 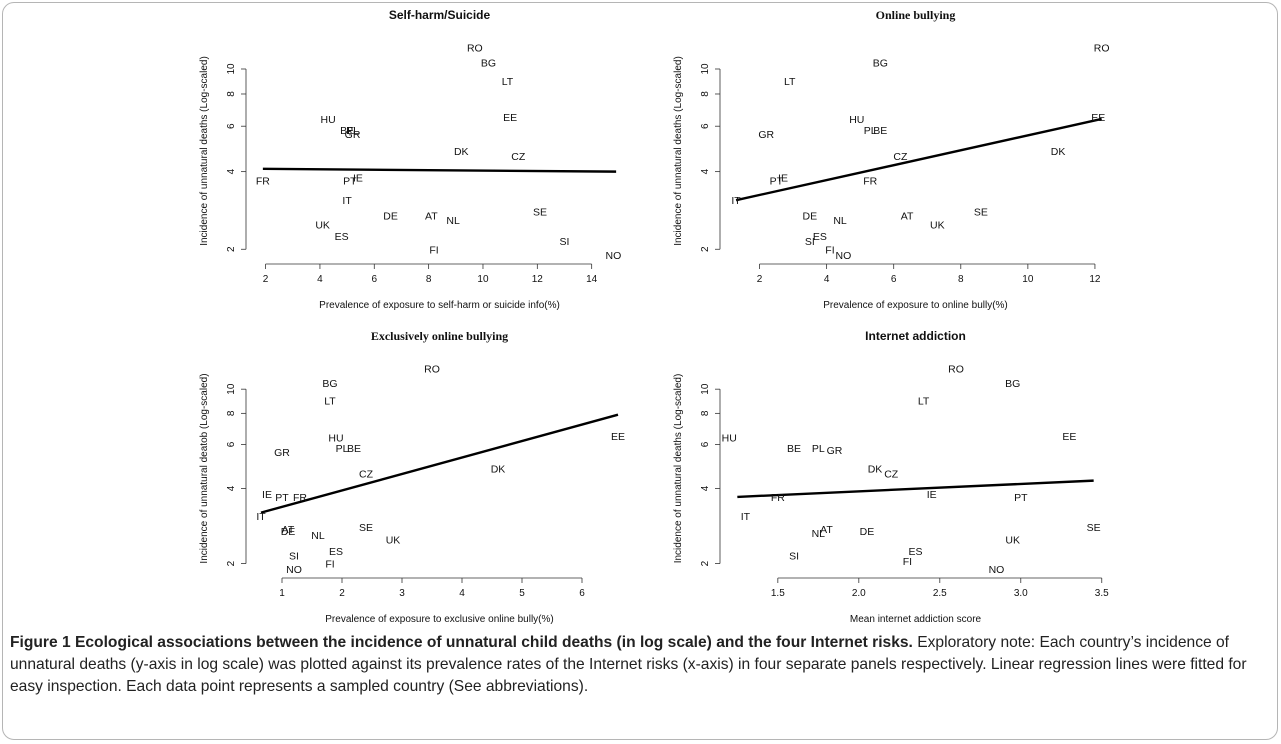 What do you see at coordinates (440, 15) in the screenshot?
I see `panel-title: Self-harm/Suicide` at bounding box center [440, 15].